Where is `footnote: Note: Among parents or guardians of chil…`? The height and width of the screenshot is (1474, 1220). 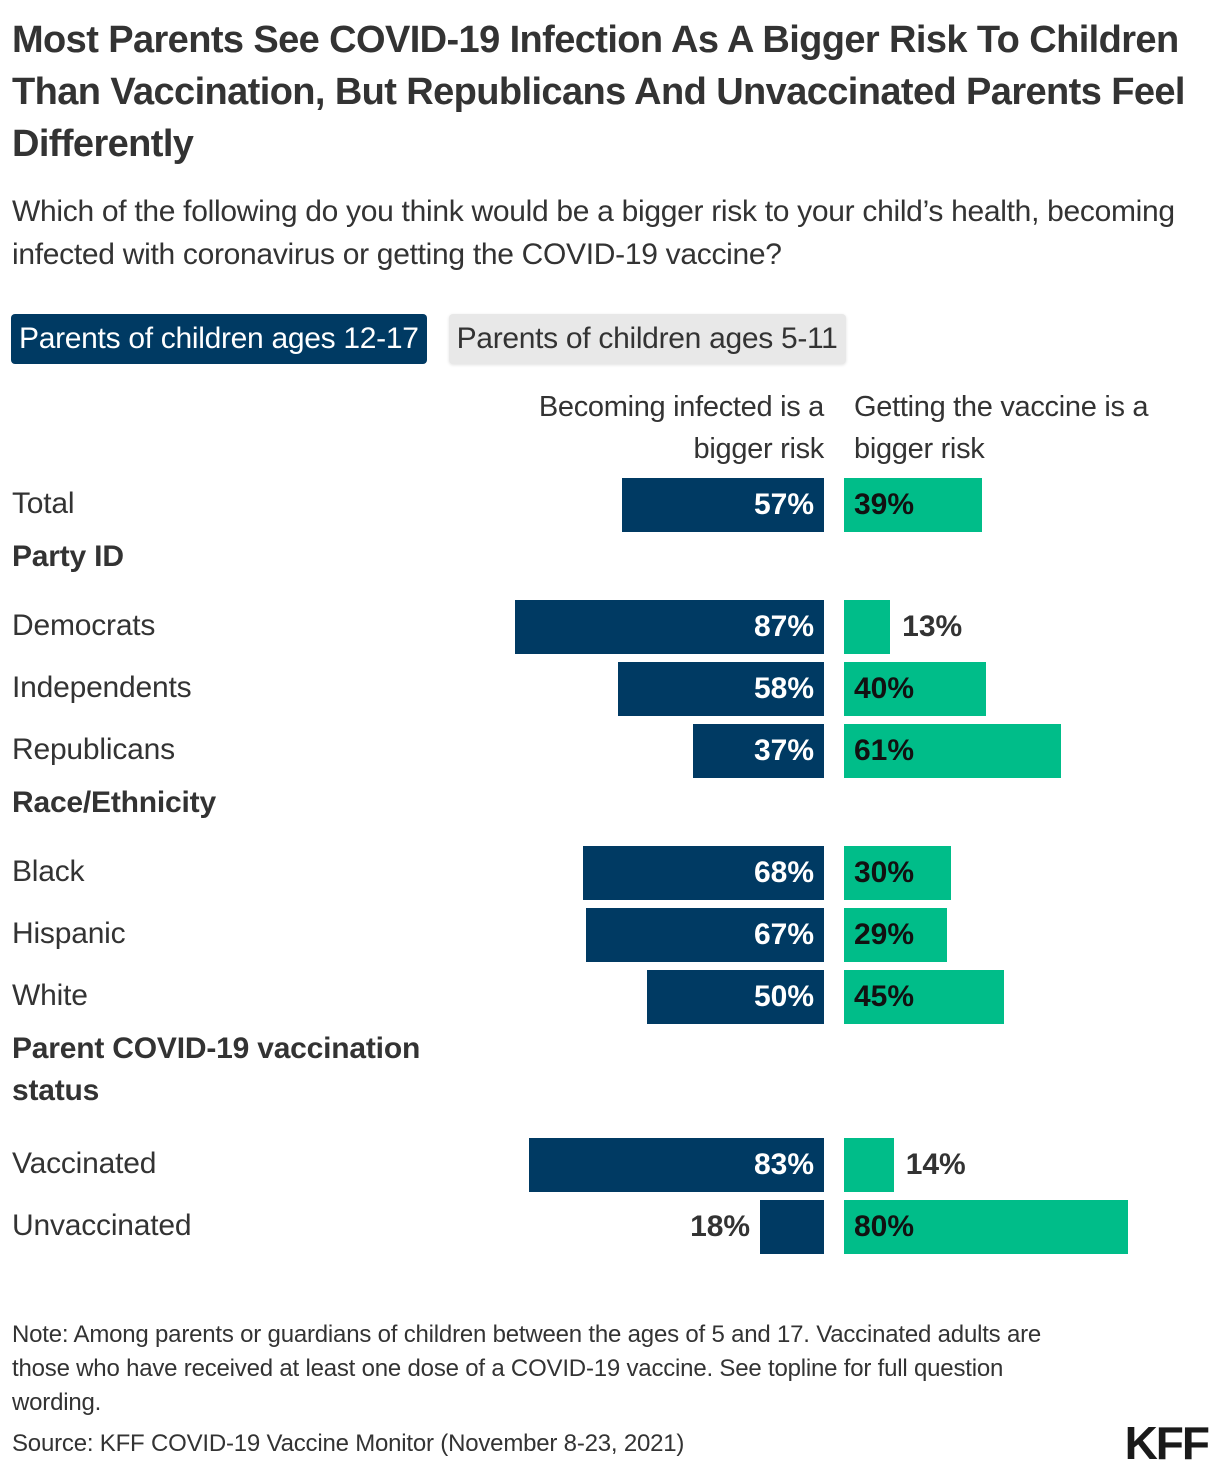 footnote: Note: Among parents or guardians of chil… is located at coordinates (527, 1368).